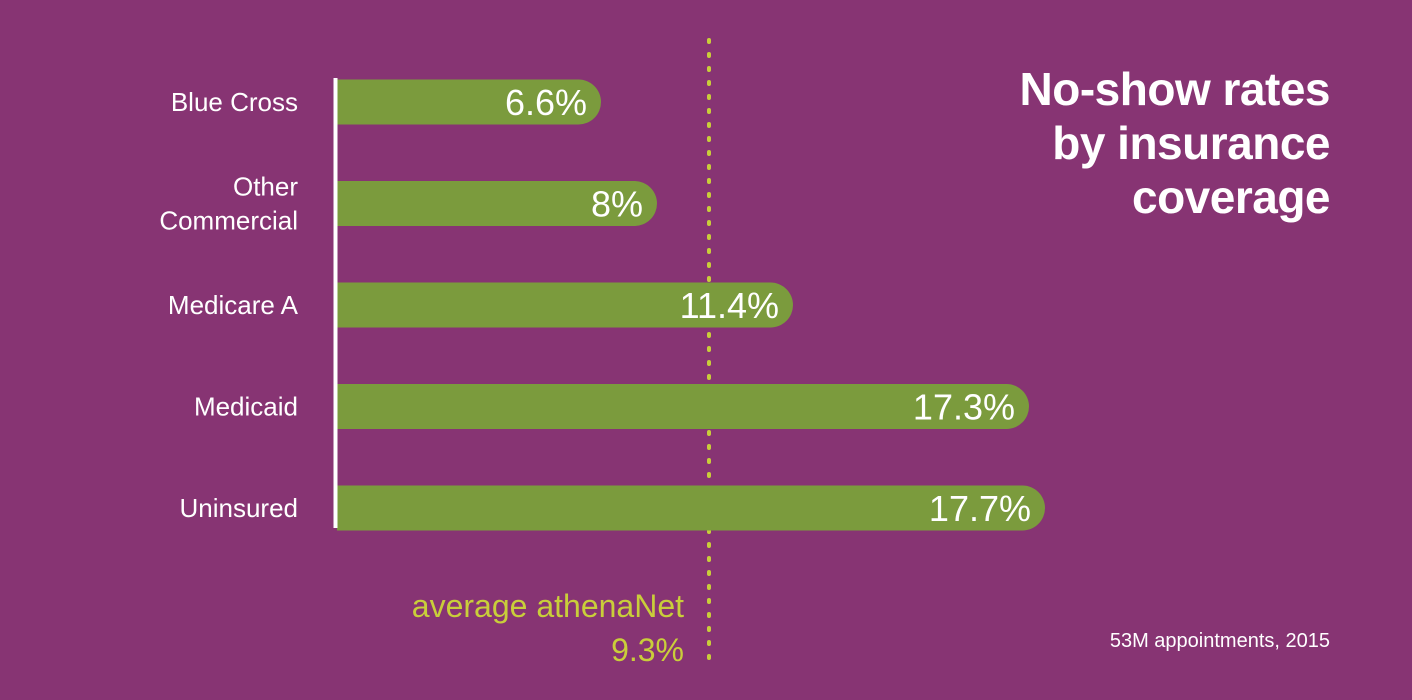 The image size is (1412, 700). What do you see at coordinates (1175, 89) in the screenshot?
I see `chart-title-line-1: No-show rates` at bounding box center [1175, 89].